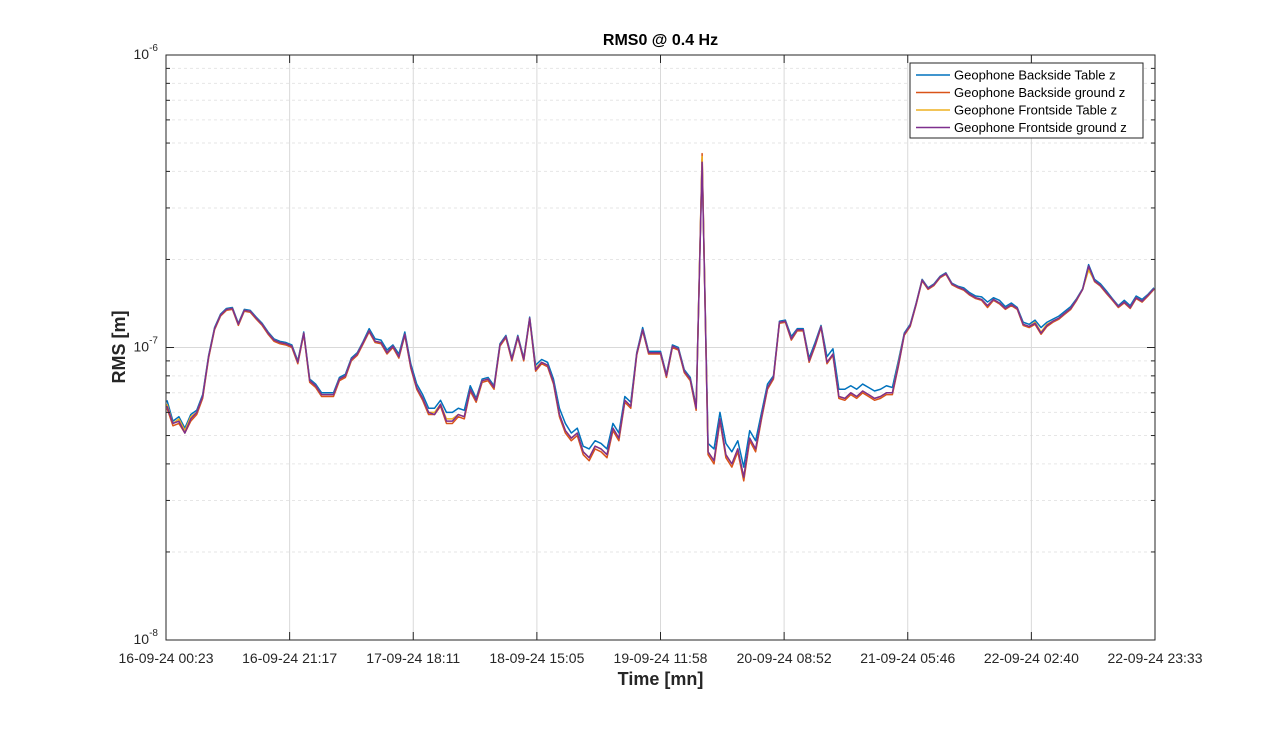 The image size is (1276, 743). Describe the element at coordinates (166, 658) in the screenshot. I see `x-tick-label: 16-09-24 00:23` at that location.